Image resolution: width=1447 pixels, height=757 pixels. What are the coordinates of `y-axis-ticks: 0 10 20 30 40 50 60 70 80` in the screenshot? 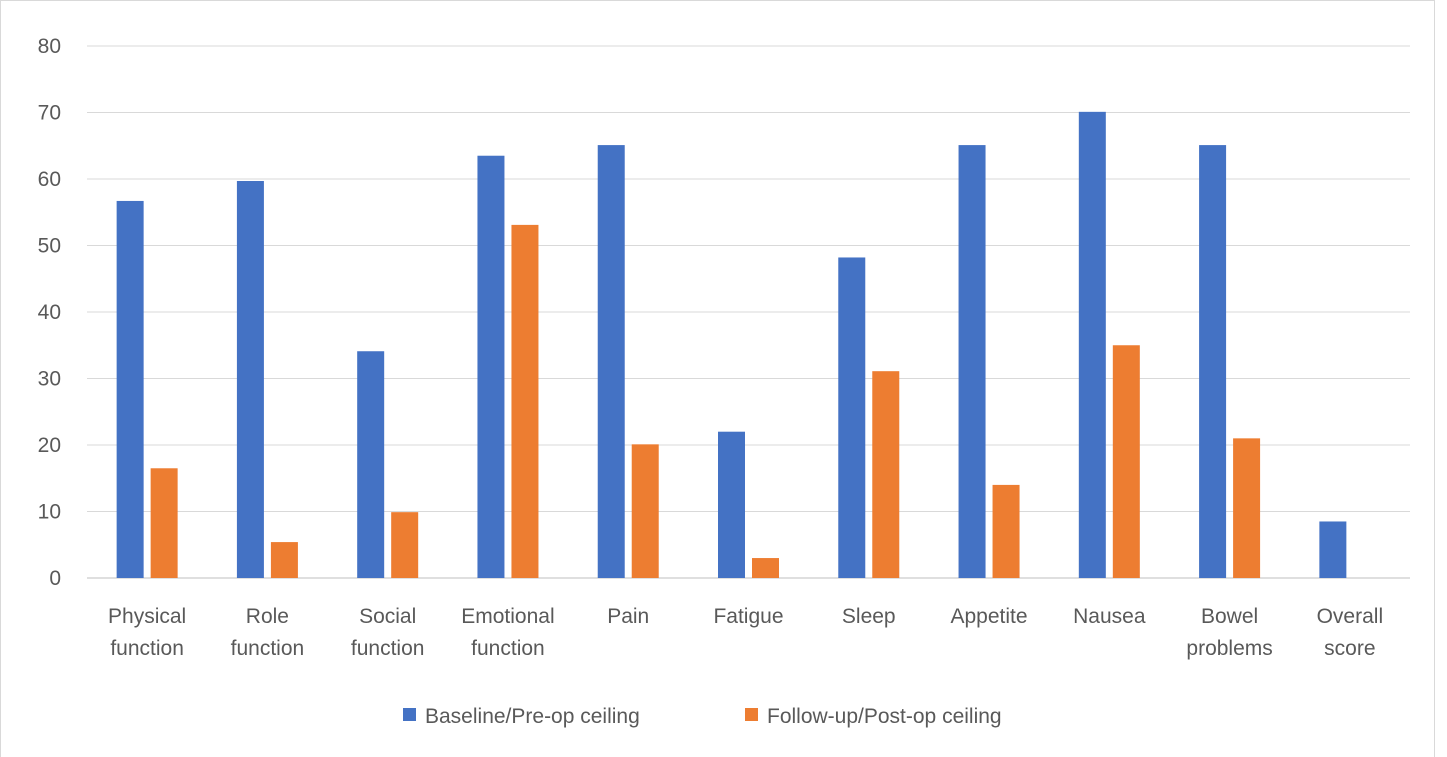 It's located at (49, 312).